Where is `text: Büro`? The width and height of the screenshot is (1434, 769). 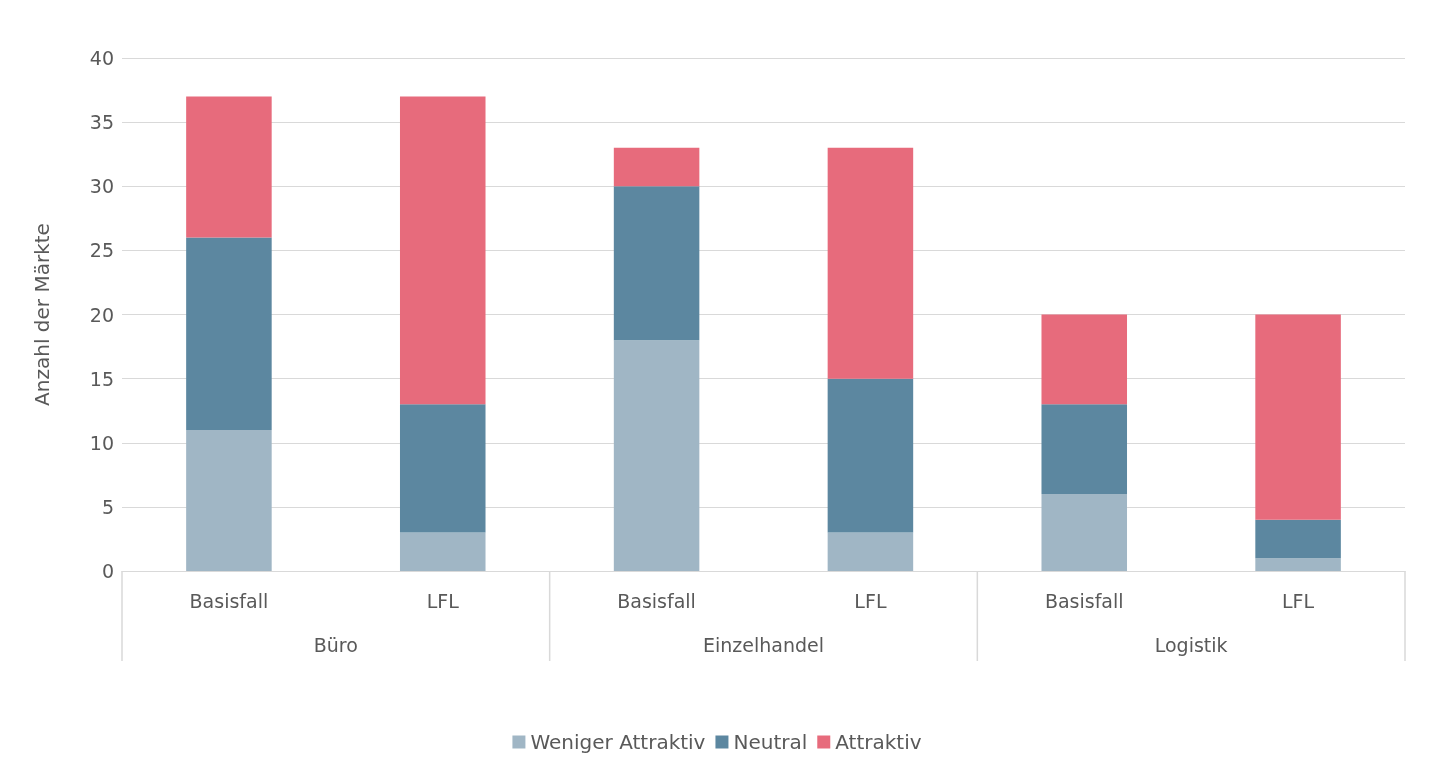 text: Büro is located at coordinates (335, 645).